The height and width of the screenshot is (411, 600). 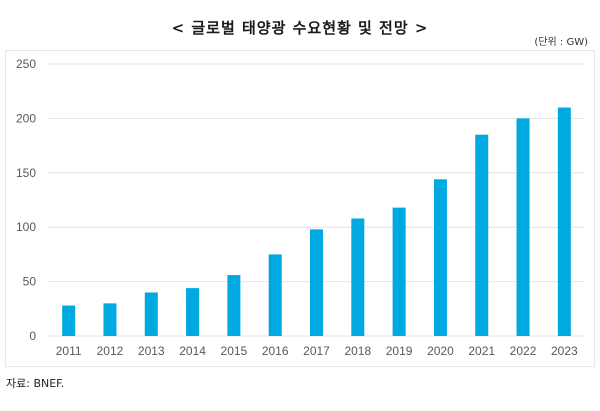 I want to click on bar-2020, so click(x=440, y=257).